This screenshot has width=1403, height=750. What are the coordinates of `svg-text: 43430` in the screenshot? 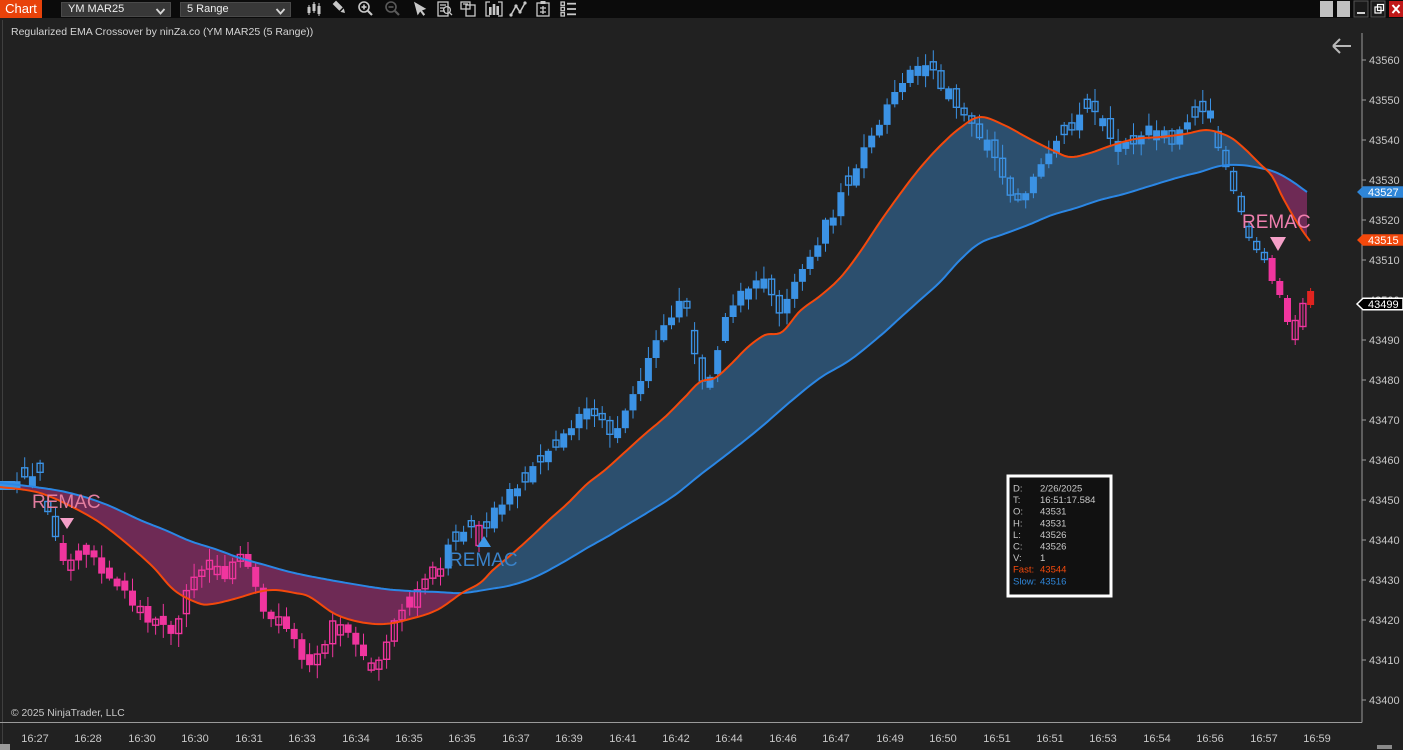 It's located at (1384, 581).